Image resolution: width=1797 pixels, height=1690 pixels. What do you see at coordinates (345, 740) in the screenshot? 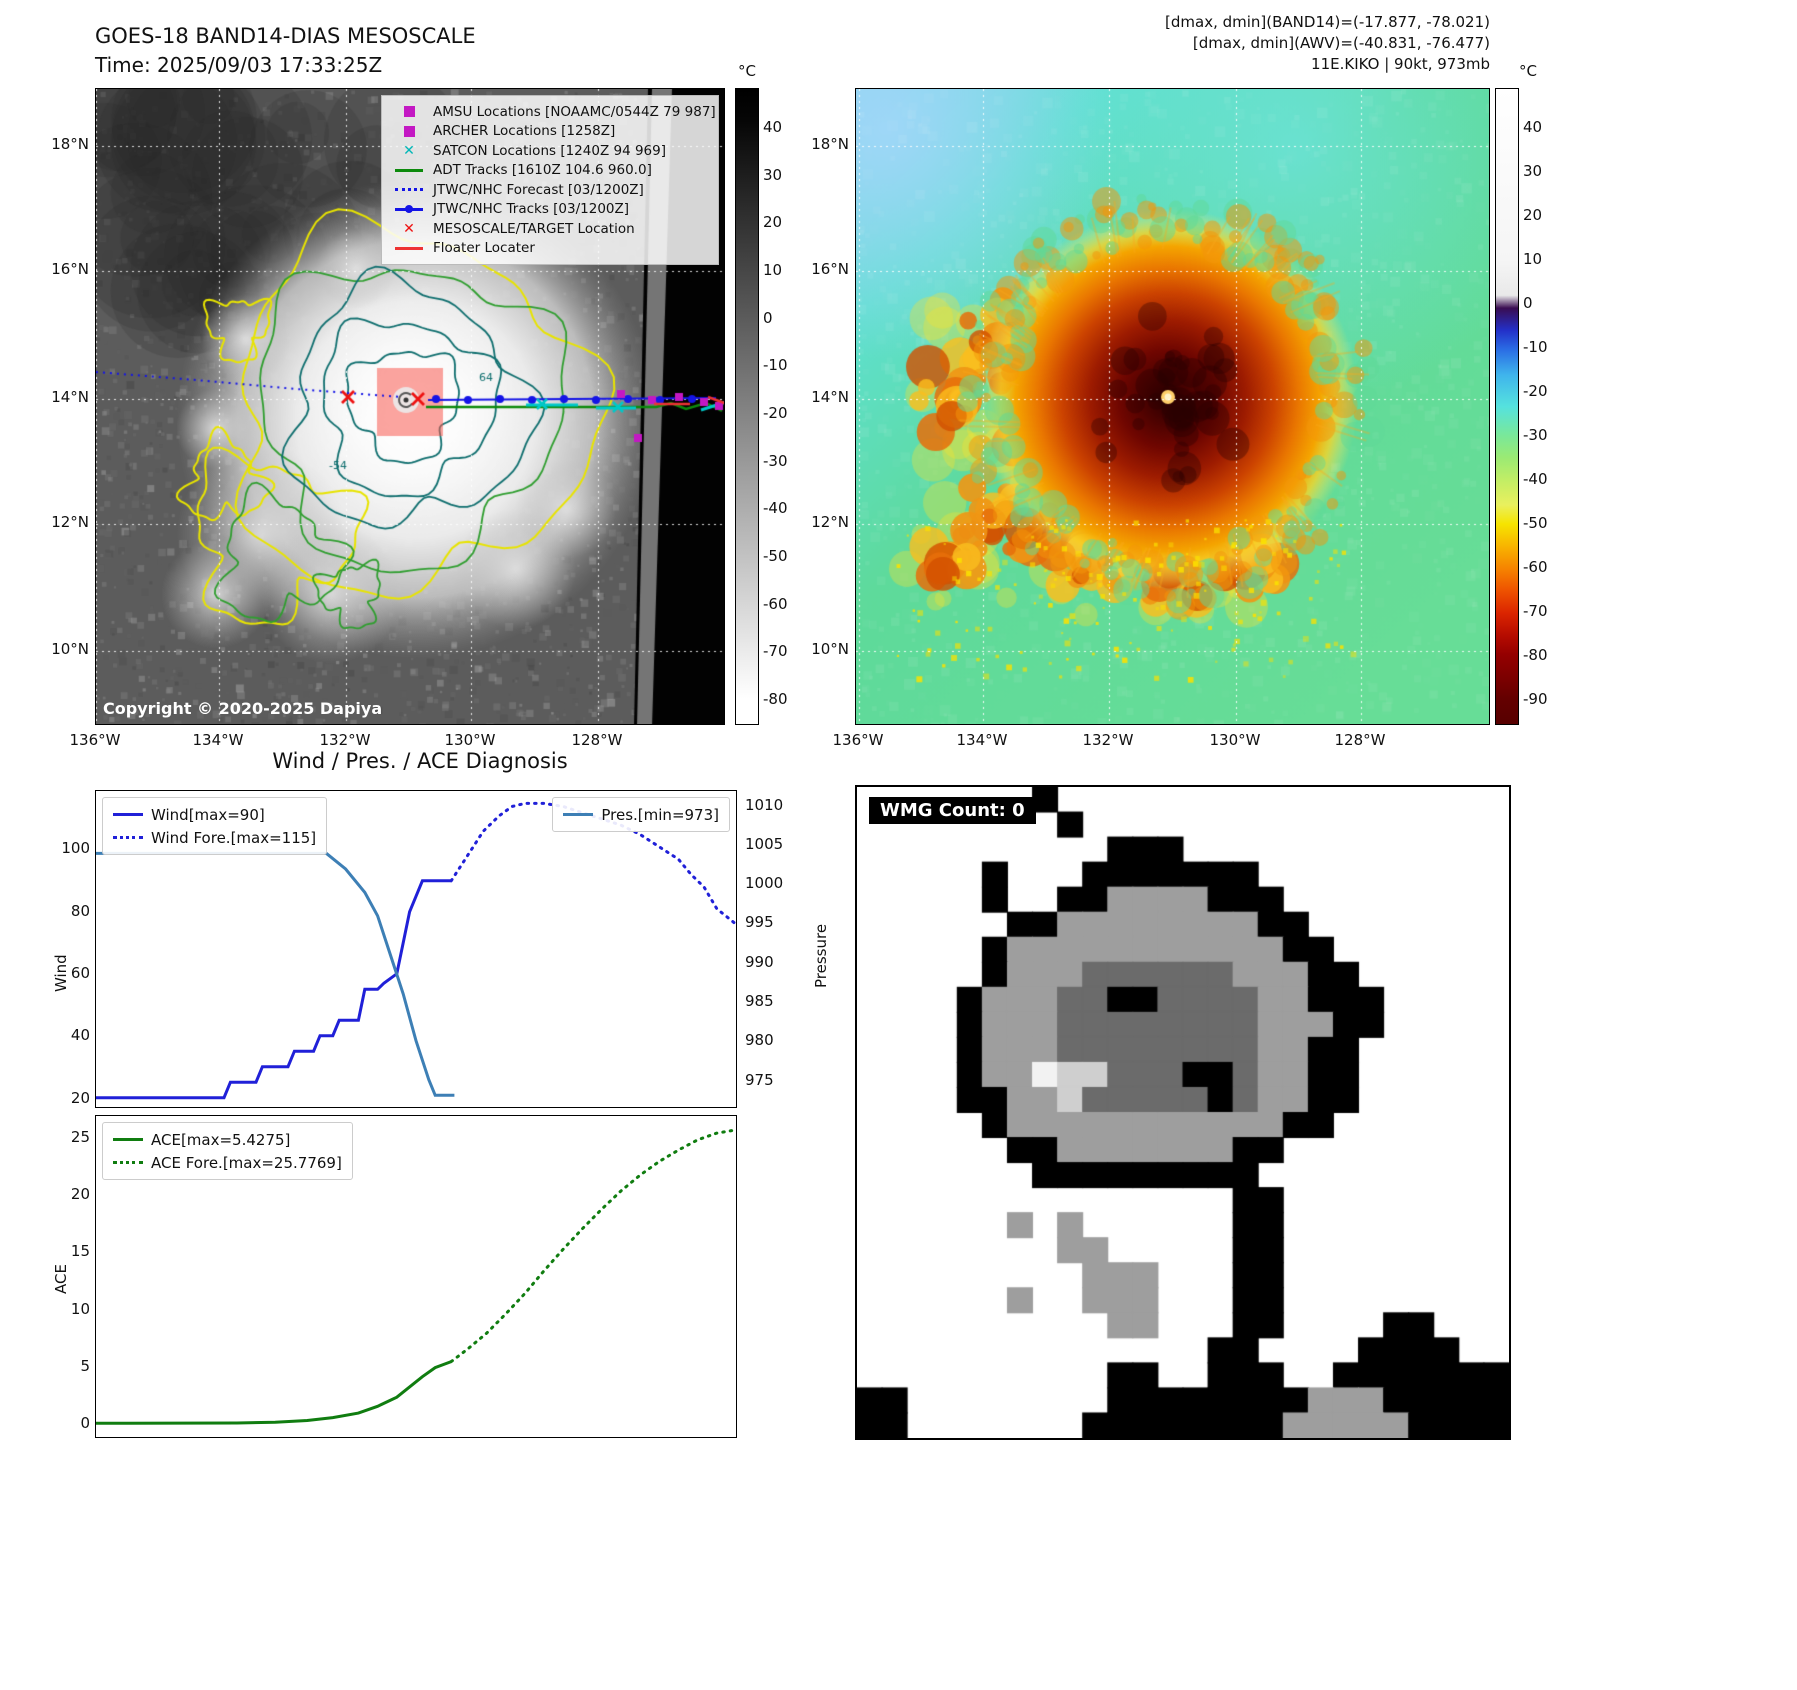
I see `p1-lon-tick-label: 132°W` at bounding box center [345, 740].